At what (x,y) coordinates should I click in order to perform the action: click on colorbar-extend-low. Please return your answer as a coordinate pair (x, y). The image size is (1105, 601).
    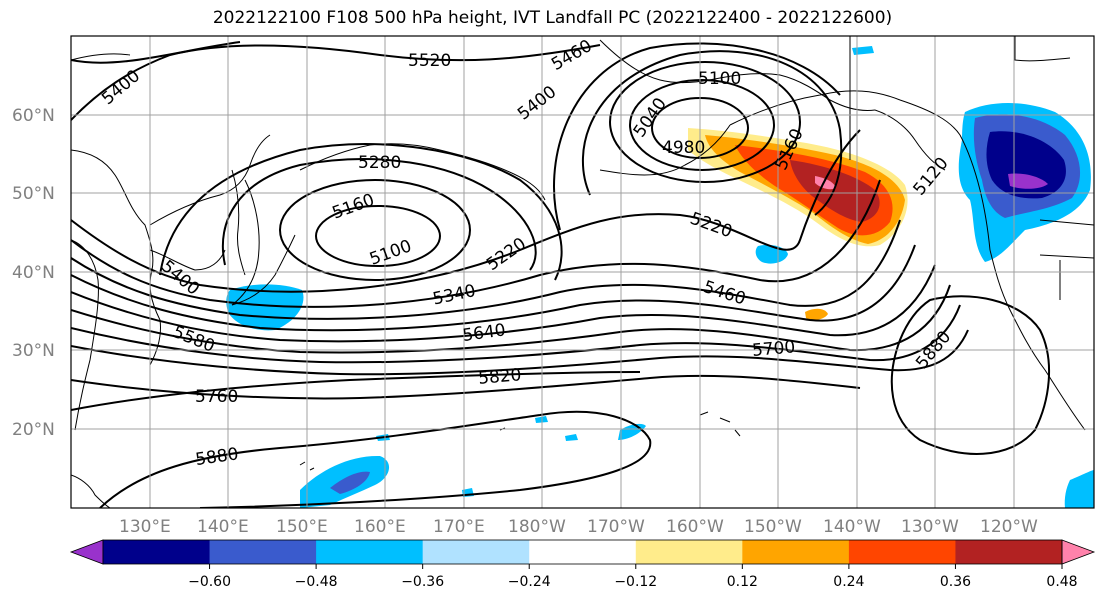
    Looking at the image, I should click on (86, 552).